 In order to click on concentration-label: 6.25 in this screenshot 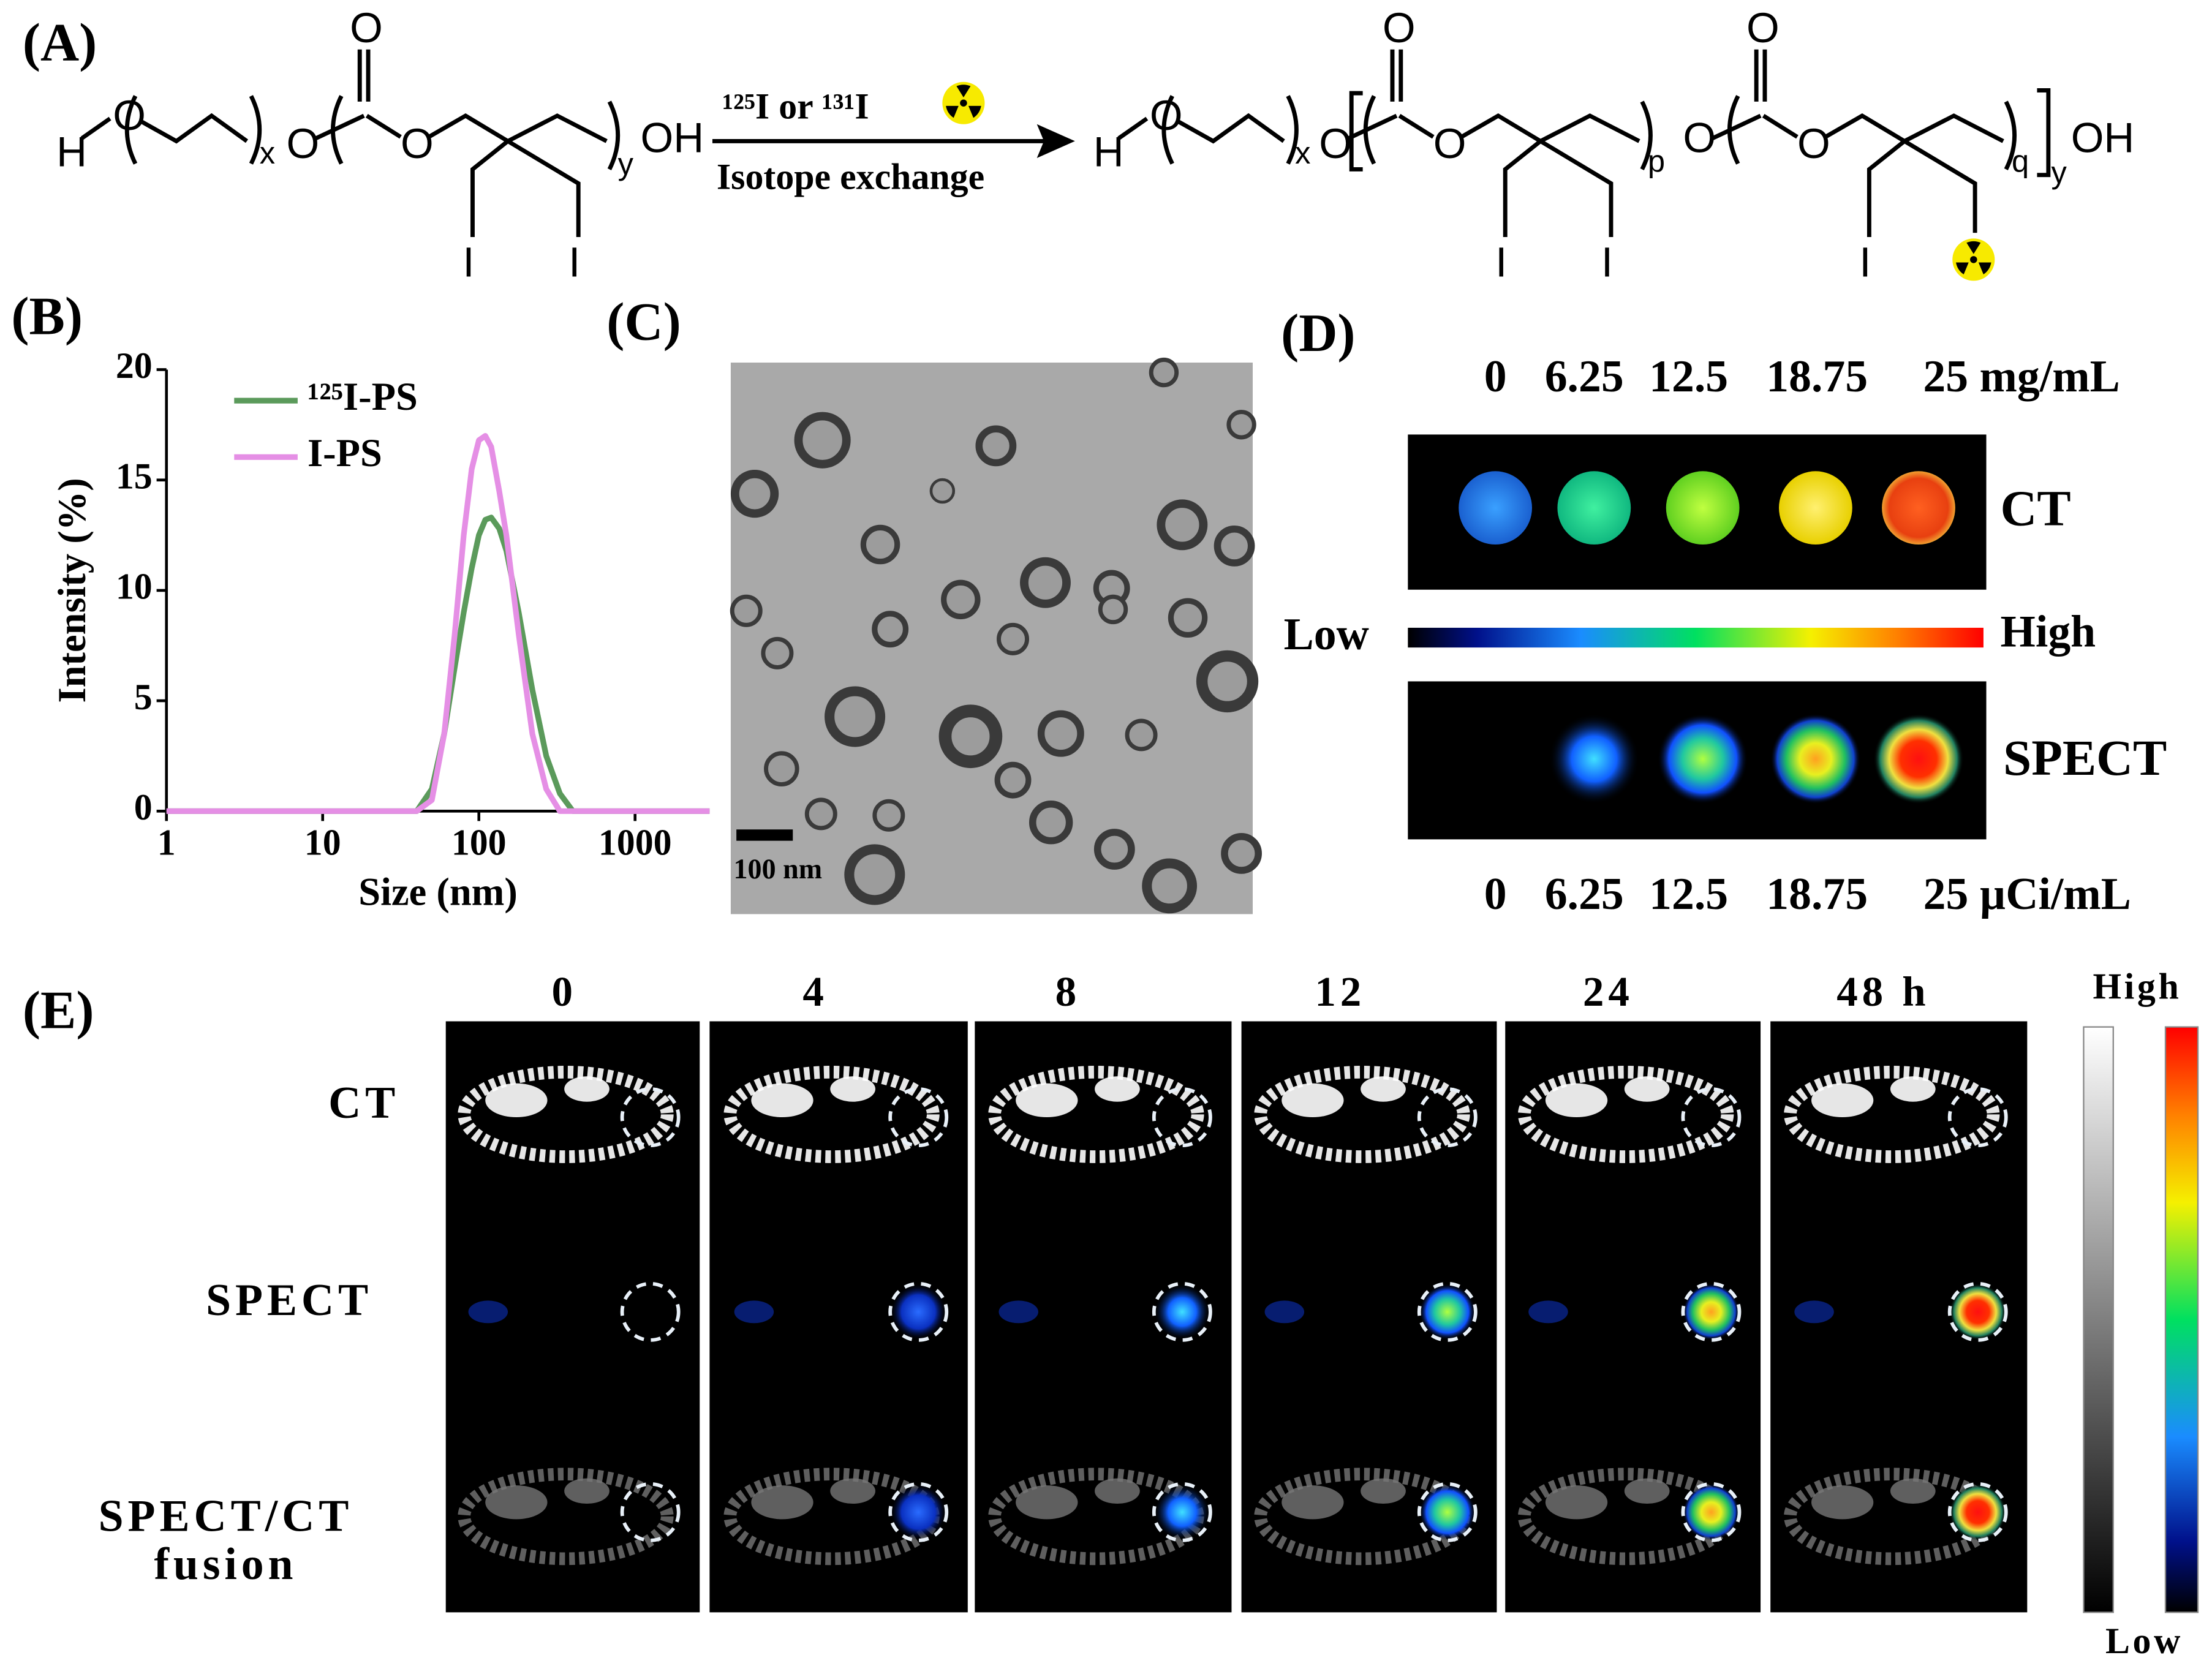, I will do `click(1584, 376)`.